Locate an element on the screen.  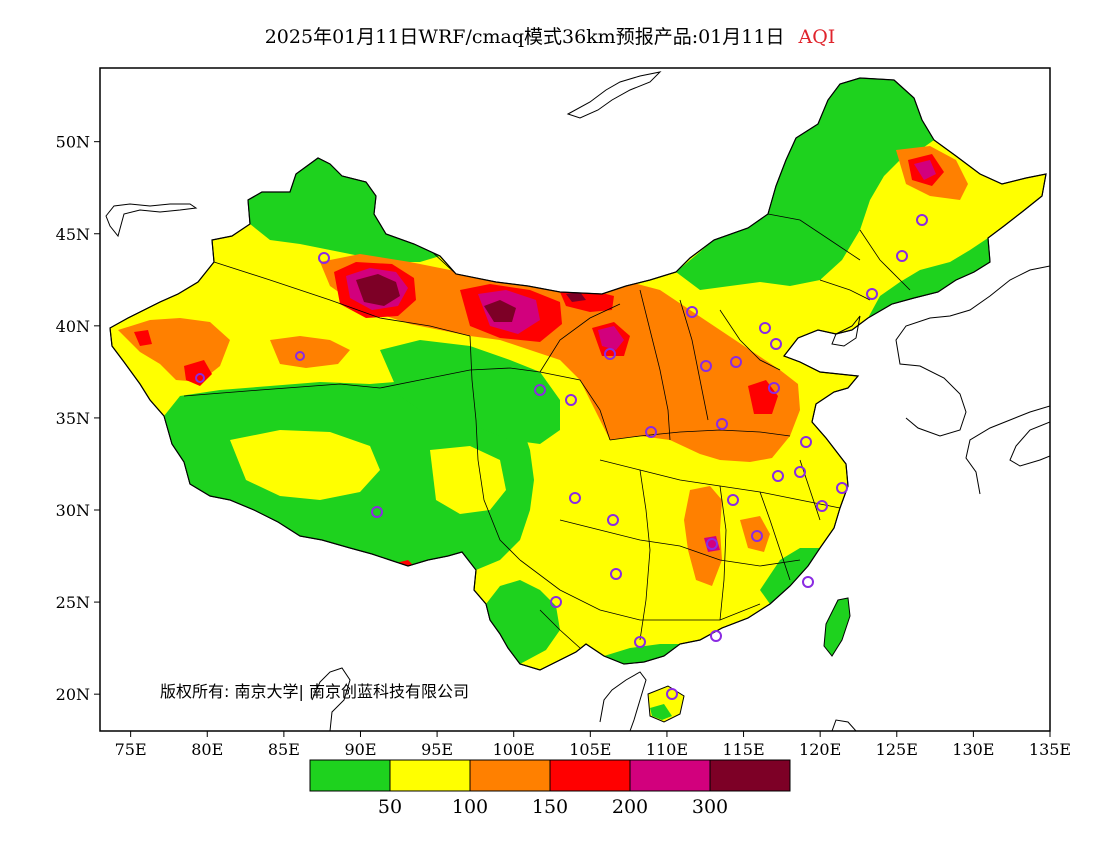
lat-tick-label: 35N is located at coordinates (73, 418).